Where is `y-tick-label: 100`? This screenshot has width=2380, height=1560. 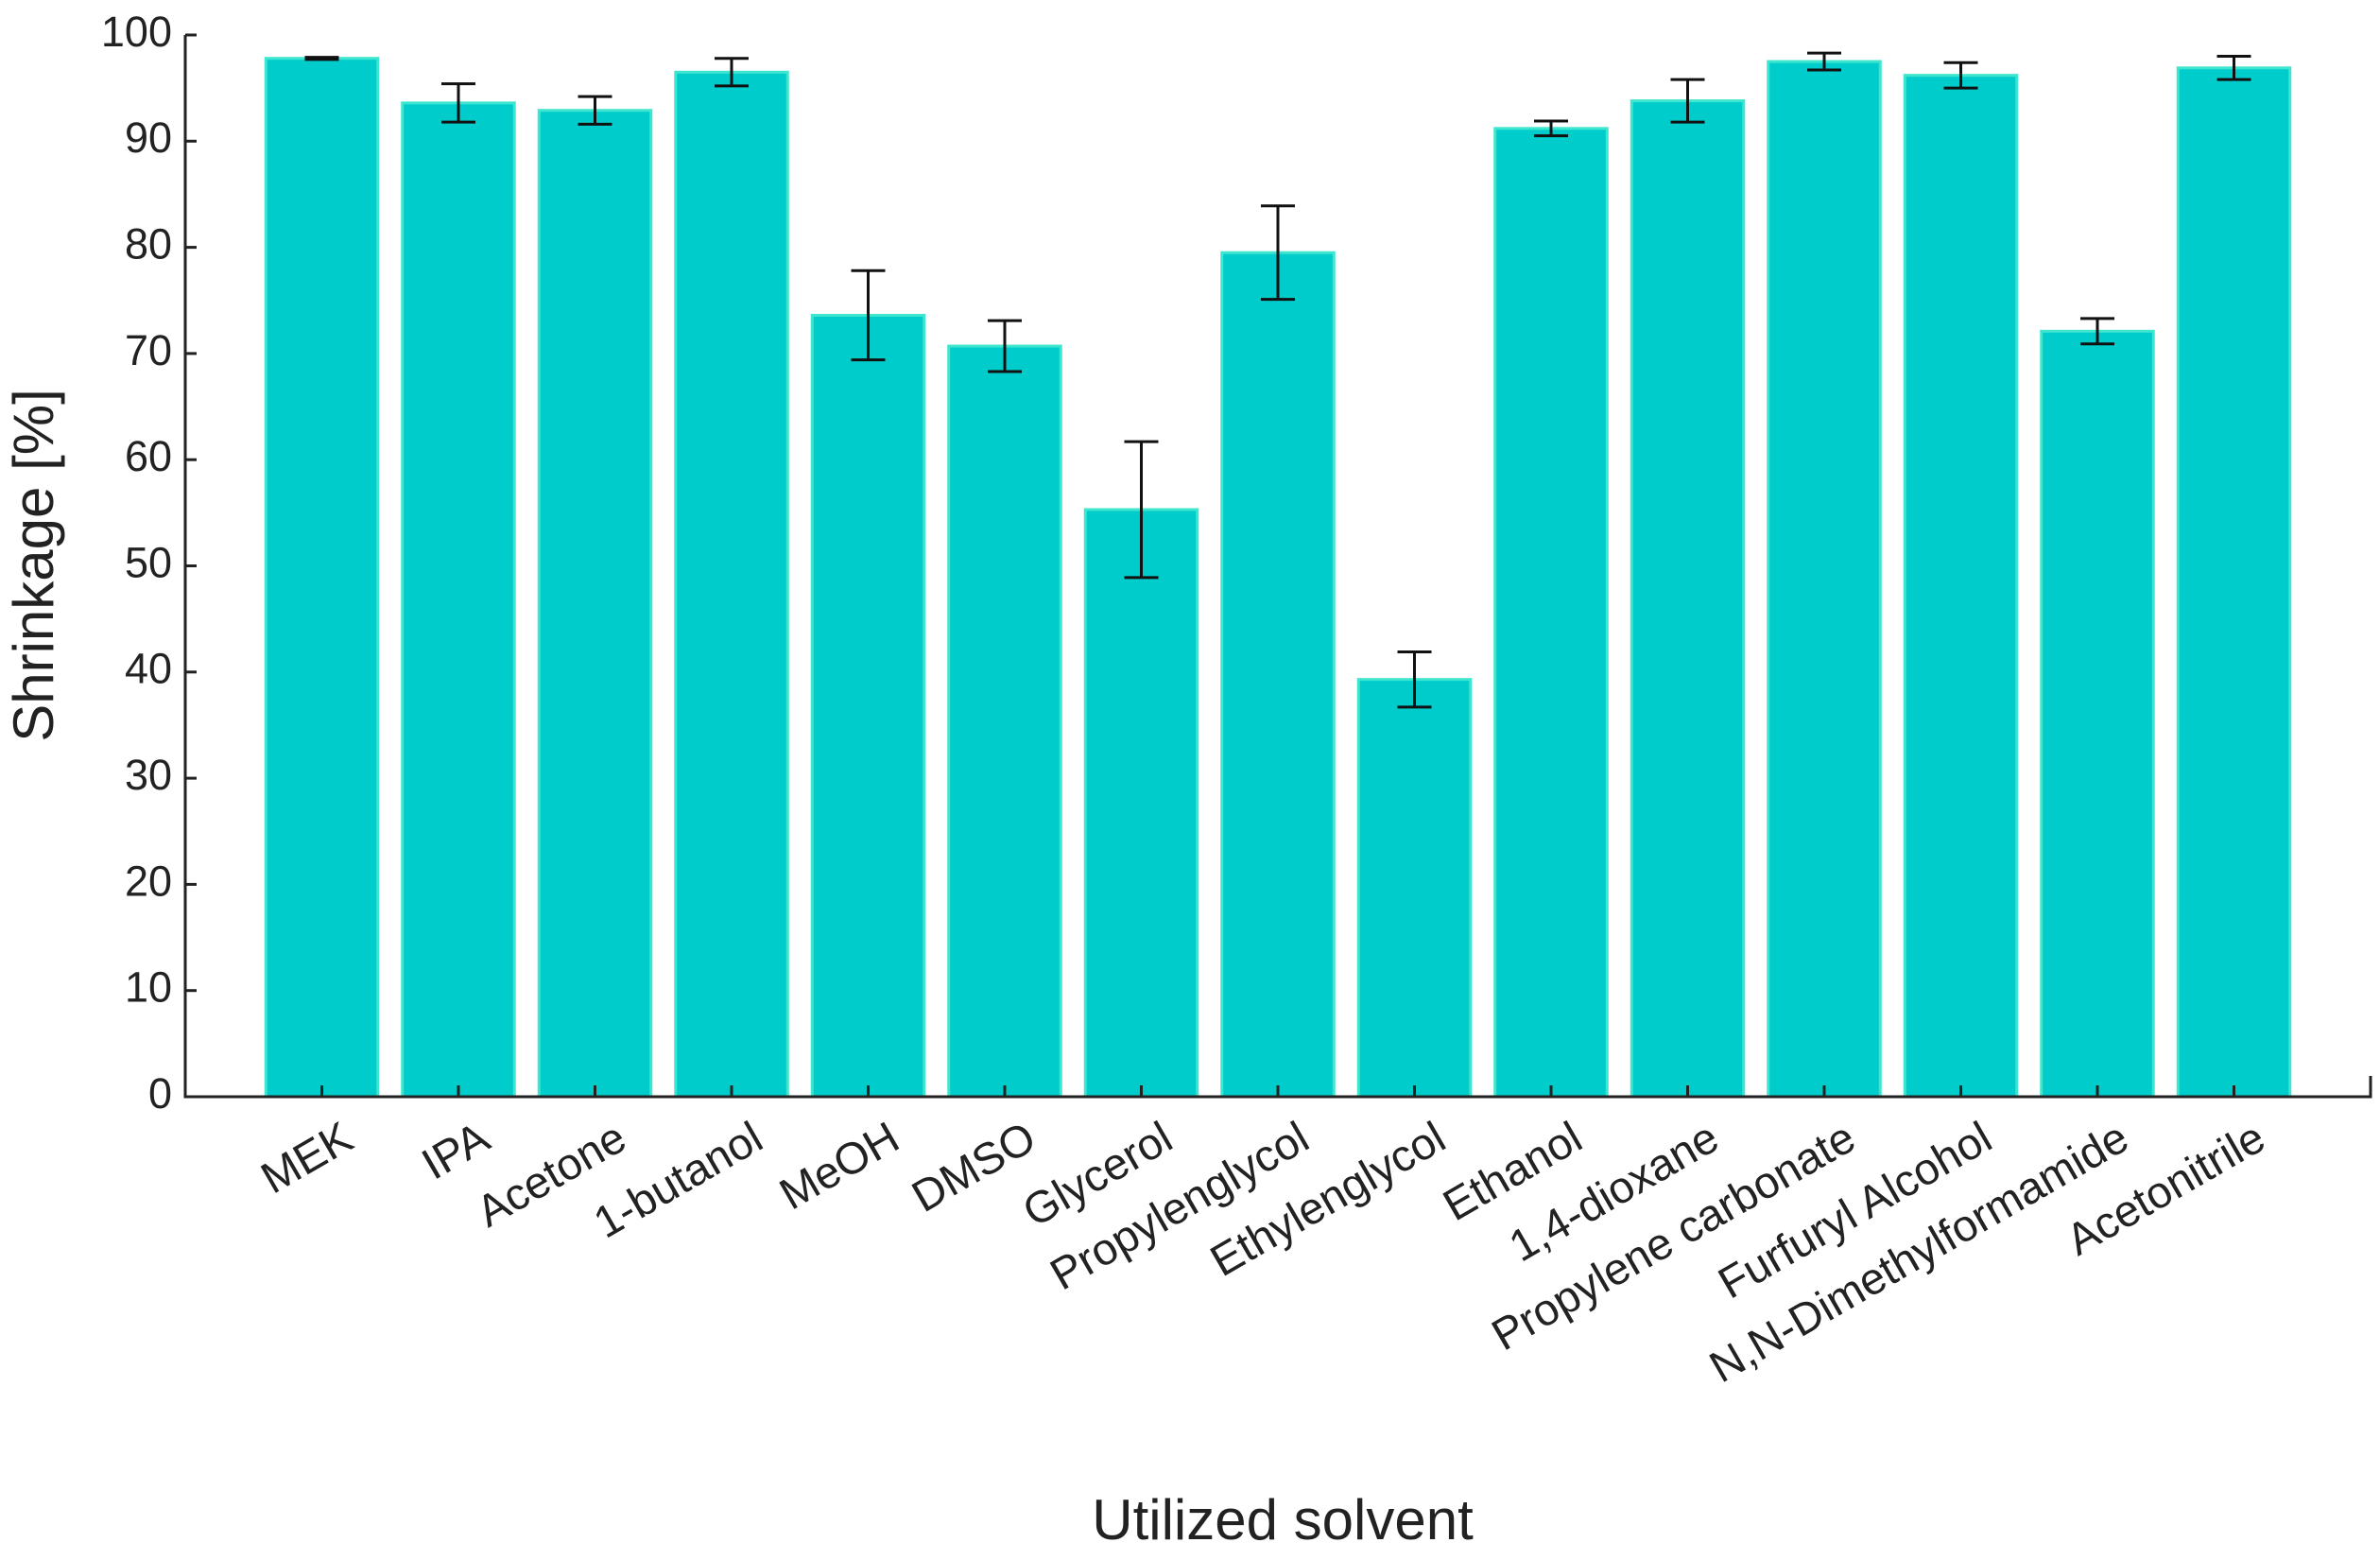
y-tick-label: 100 is located at coordinates (136, 32).